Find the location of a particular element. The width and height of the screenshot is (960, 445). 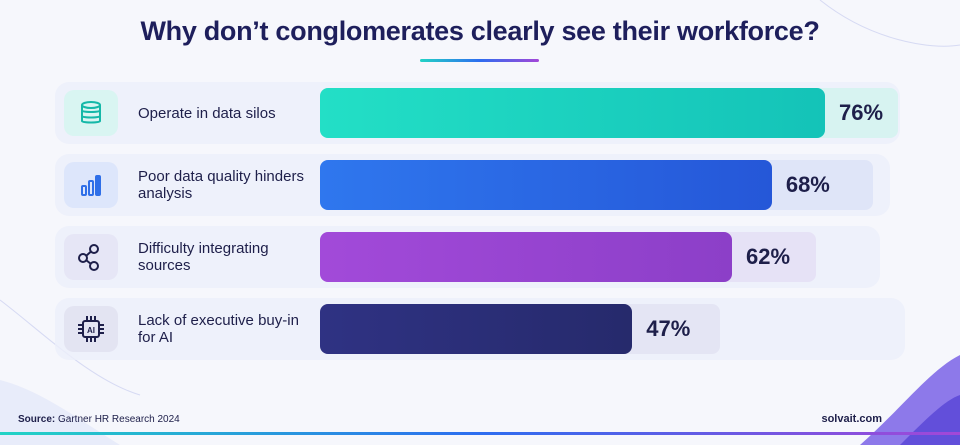

value-label: 76% is located at coordinates (861, 112).